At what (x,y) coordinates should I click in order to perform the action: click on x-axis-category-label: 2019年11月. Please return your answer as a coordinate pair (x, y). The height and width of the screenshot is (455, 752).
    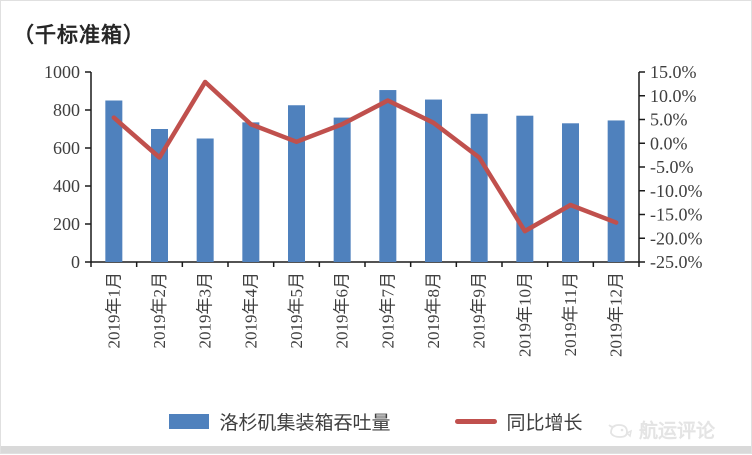
    Looking at the image, I should click on (570, 314).